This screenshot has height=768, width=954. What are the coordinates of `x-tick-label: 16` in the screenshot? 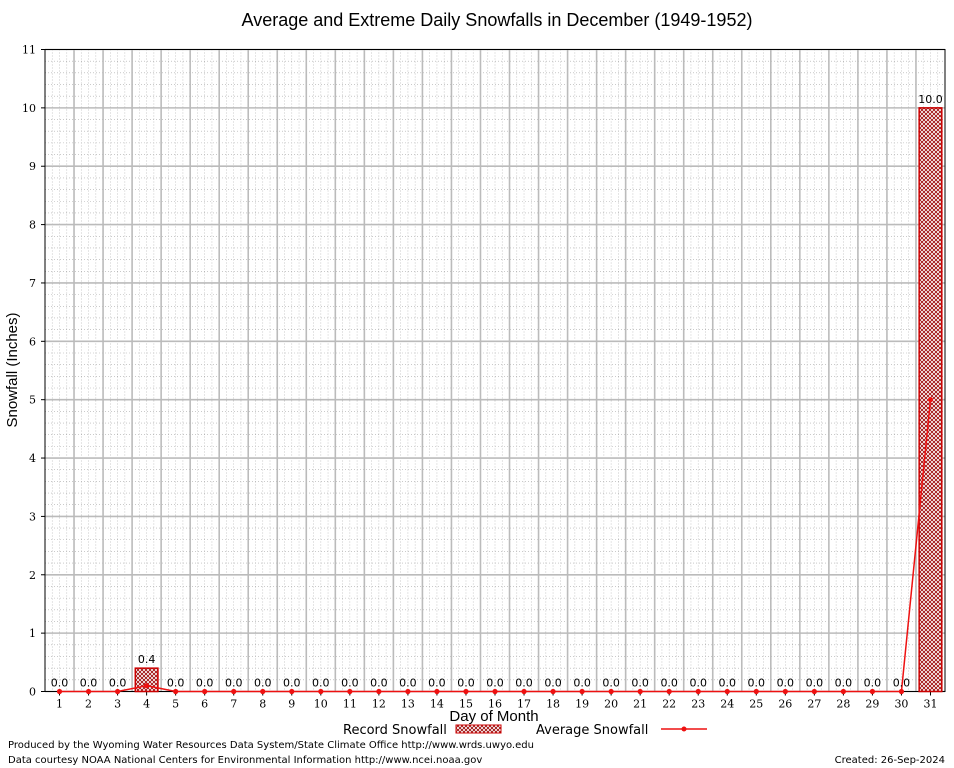 It's located at (495, 704).